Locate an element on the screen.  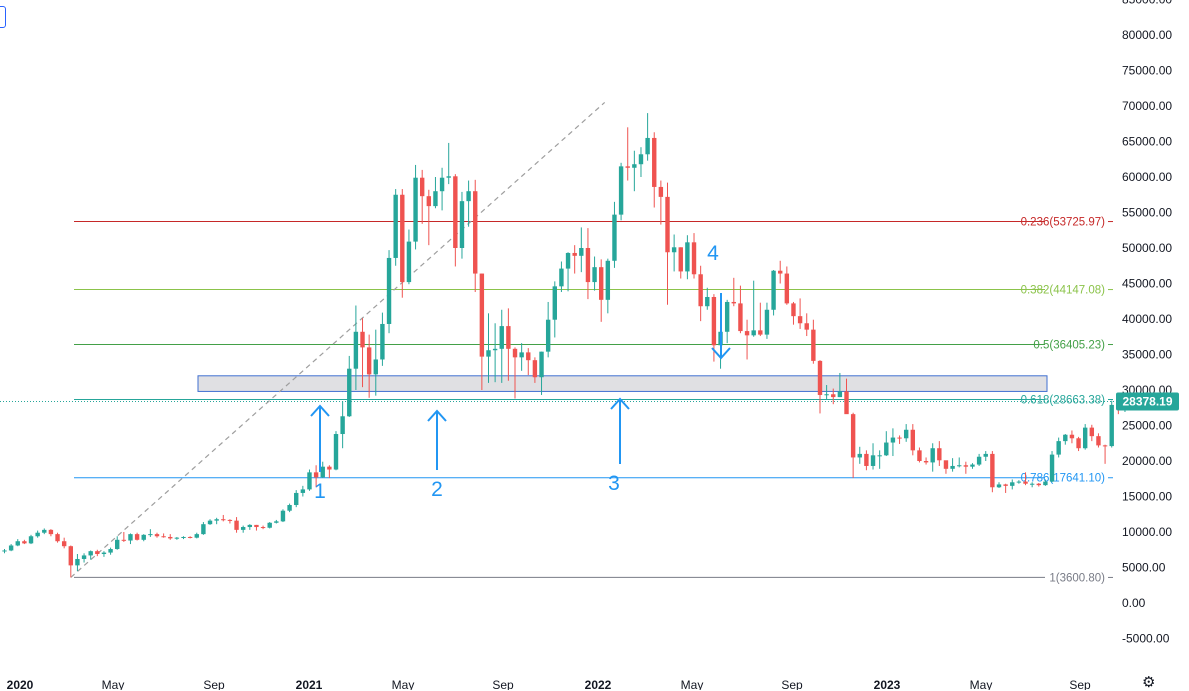
support-zone-rect is located at coordinates (622, 383).